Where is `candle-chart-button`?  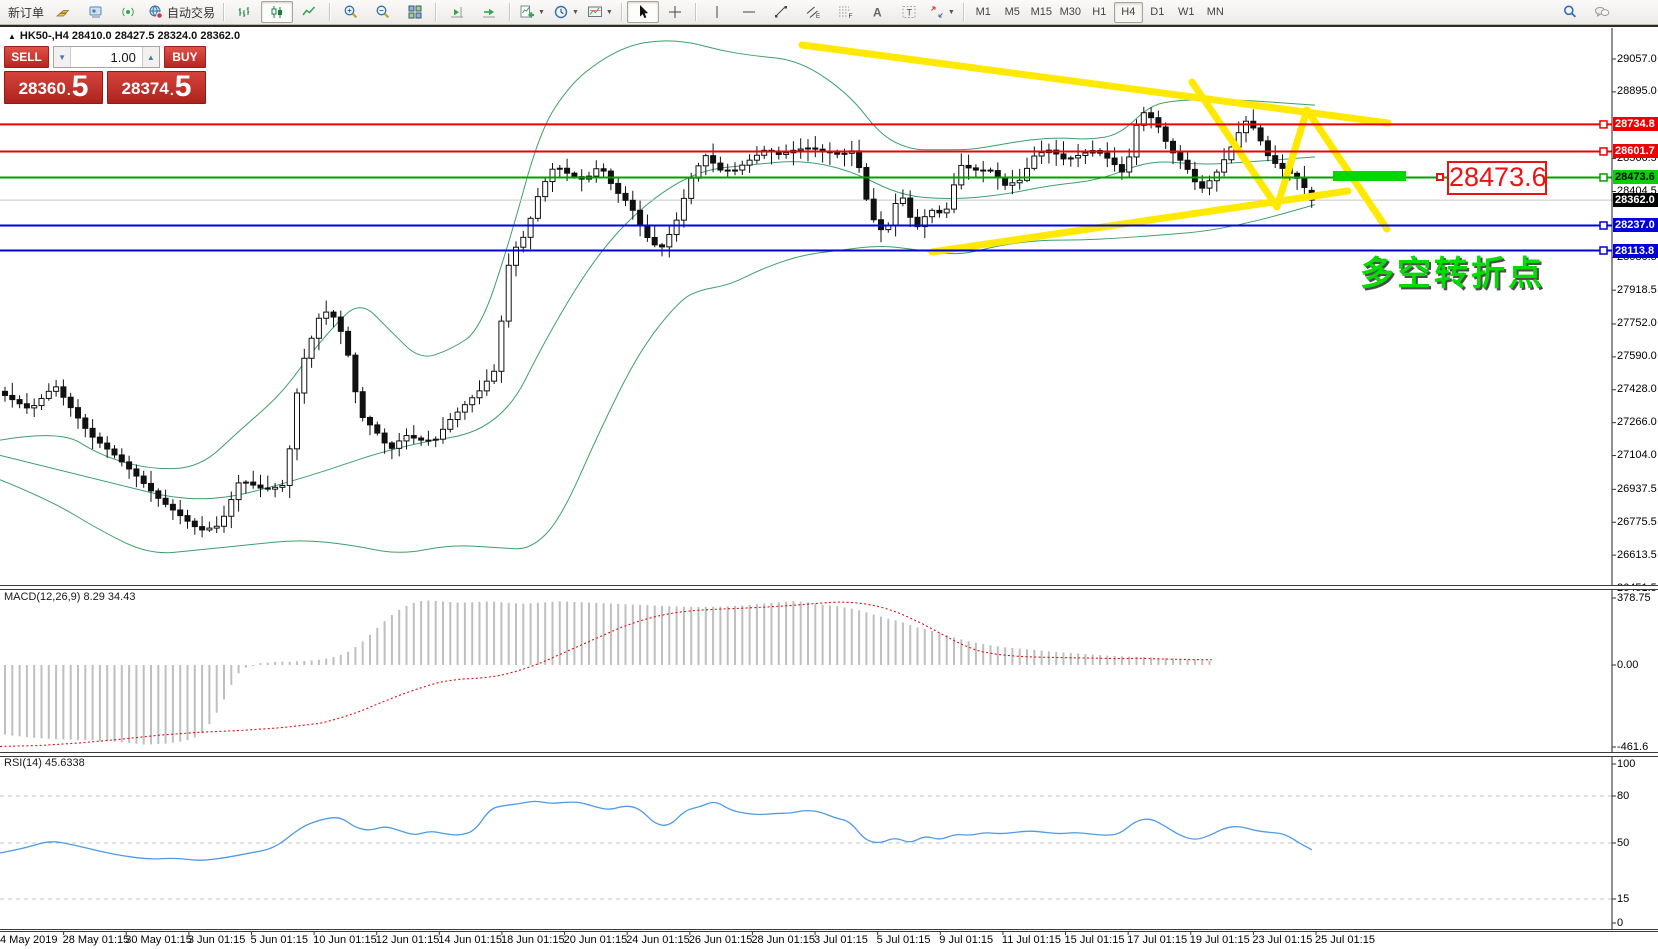
candle-chart-button is located at coordinates (277, 12).